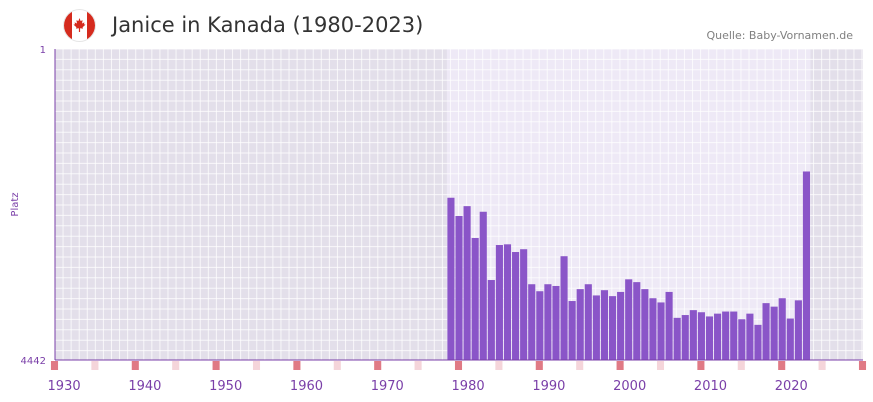  Describe the element at coordinates (726, 335) in the screenshot. I see `bar-2012` at that location.